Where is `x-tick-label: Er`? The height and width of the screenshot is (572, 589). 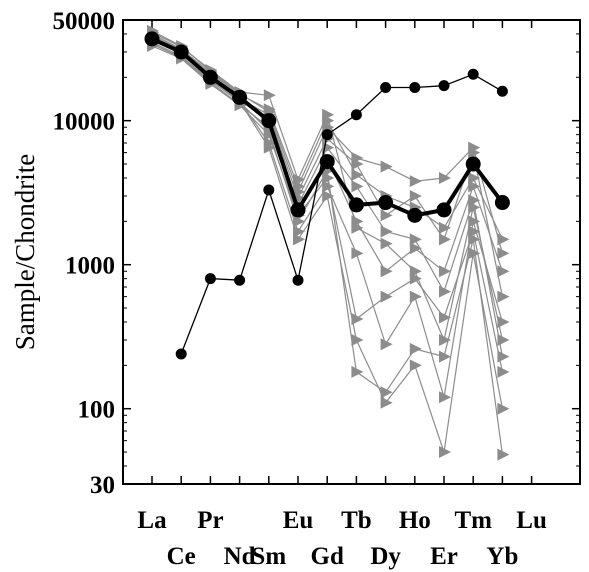
x-tick-label: Er is located at coordinates (444, 556).